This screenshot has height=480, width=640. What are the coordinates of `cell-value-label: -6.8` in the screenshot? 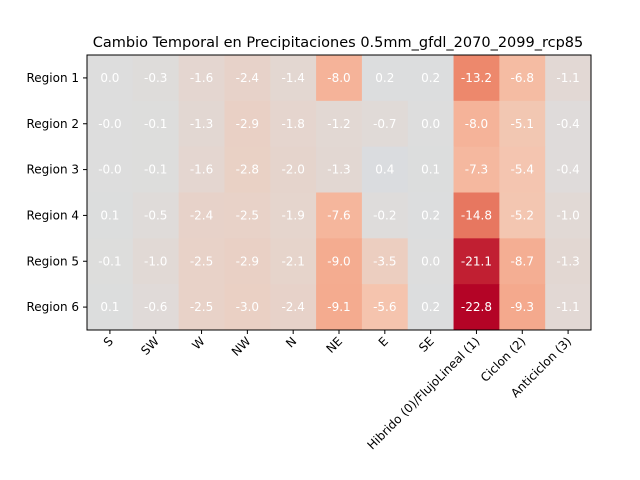 It's located at (522, 78).